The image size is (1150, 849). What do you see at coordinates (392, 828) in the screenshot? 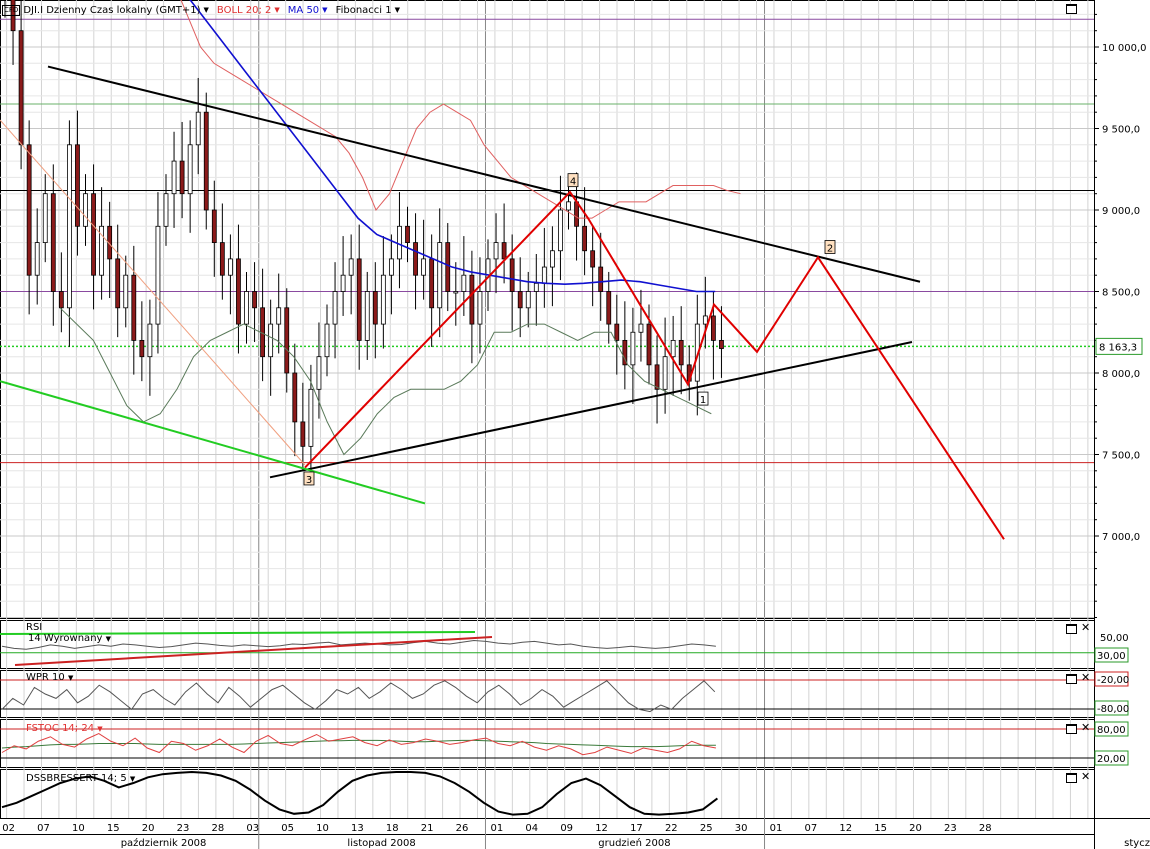
I see `time-tick-label: 18` at bounding box center [392, 828].